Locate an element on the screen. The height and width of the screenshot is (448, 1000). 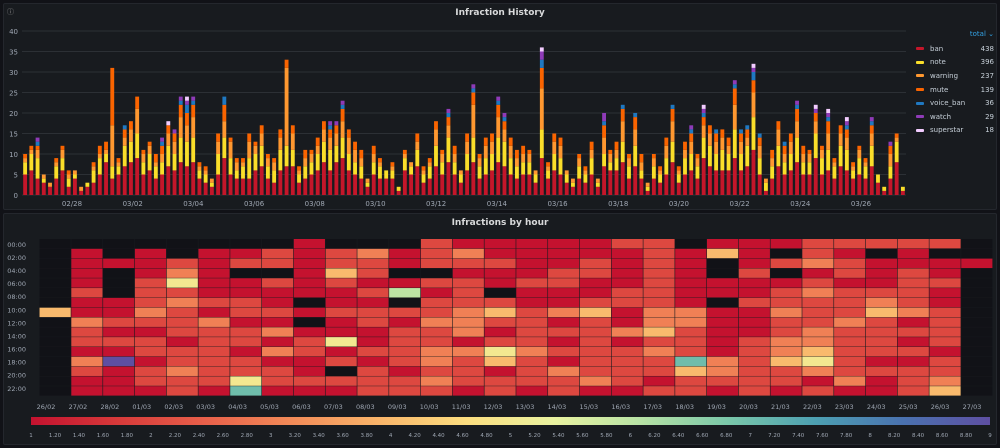
scale-tick-label: 1.60 is located at coordinates (103, 436).